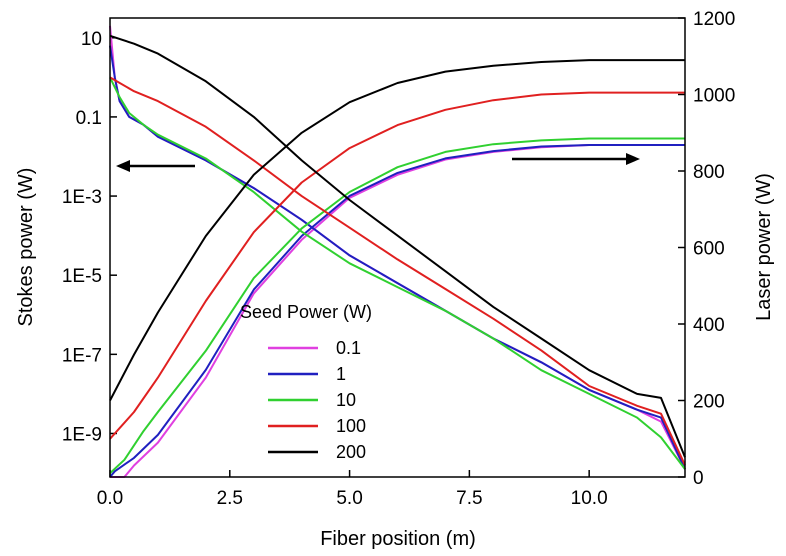 The image size is (786, 556). Describe the element at coordinates (82, 197) in the screenshot. I see `left-y-tick-label: 1E-3` at that location.